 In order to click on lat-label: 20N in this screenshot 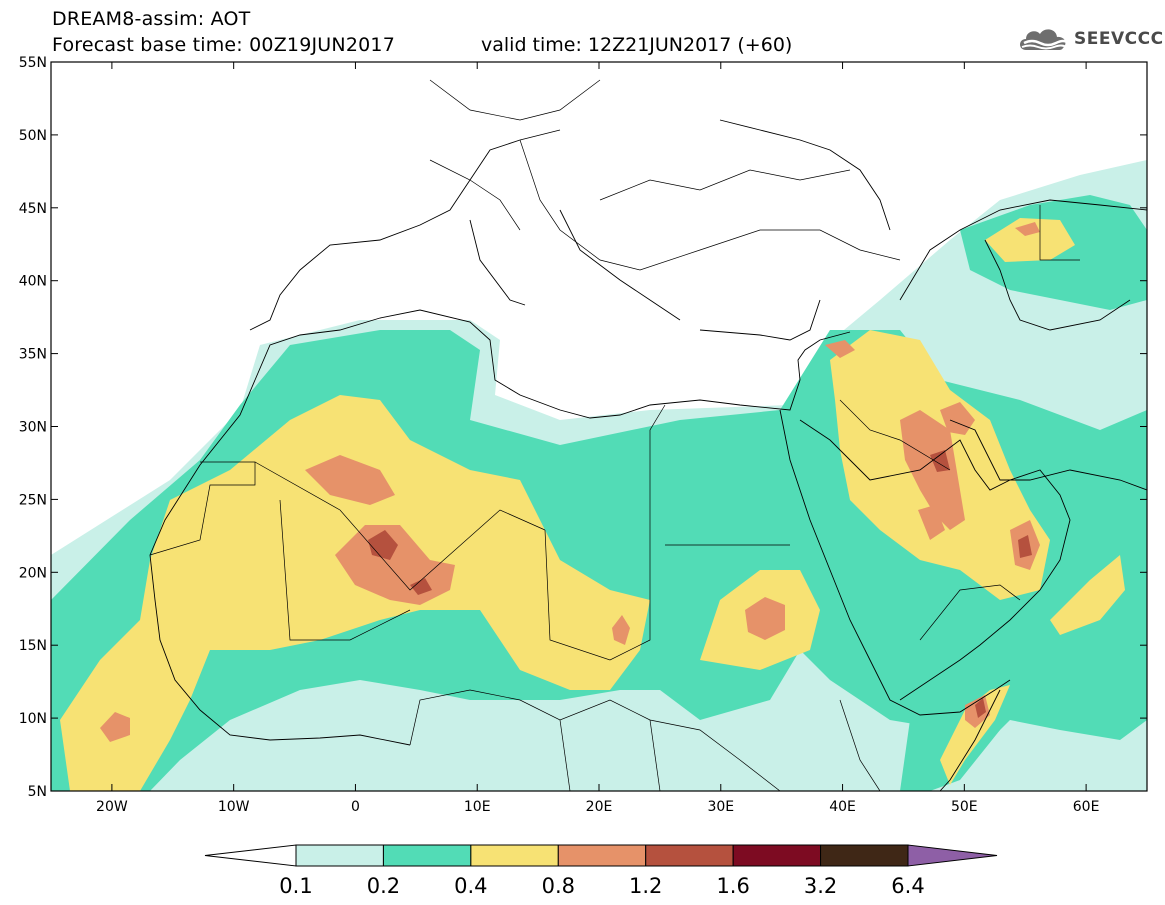, I will do `click(33, 573)`.